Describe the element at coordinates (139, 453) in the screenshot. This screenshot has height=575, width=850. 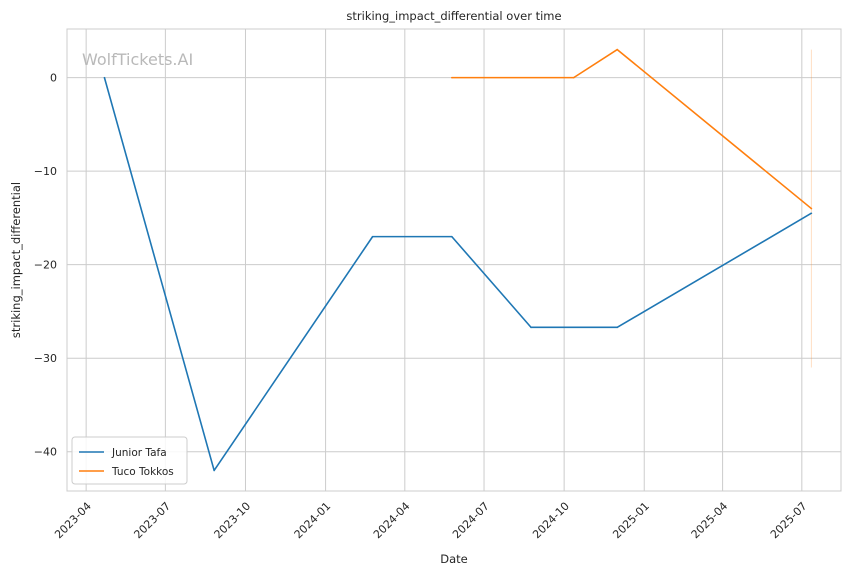
I see `legend-label-junior-tafa: Junior Tafa` at that location.